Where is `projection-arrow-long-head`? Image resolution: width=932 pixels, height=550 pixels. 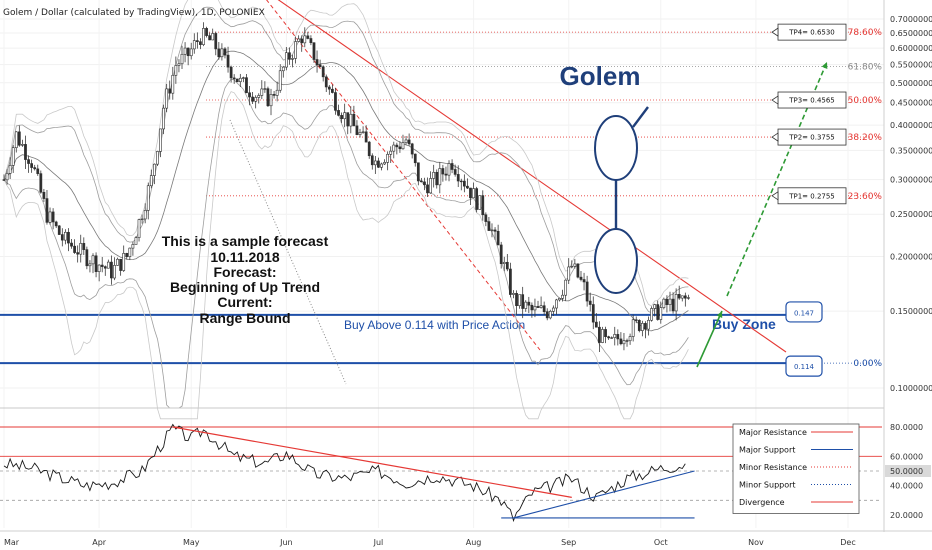
projection-arrow-long-head is located at coordinates (824, 65).